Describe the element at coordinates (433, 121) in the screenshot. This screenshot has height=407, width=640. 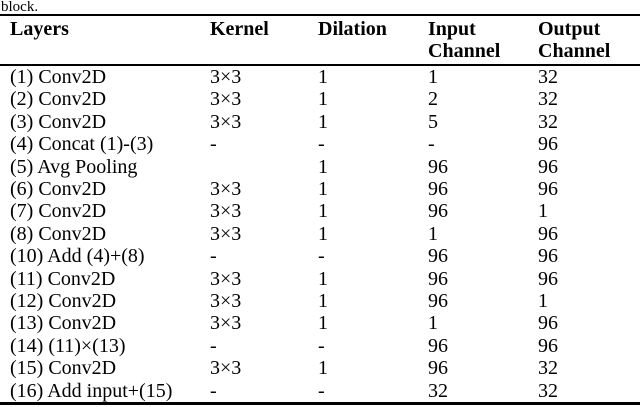
I see `cell-input-channel: 5` at that location.